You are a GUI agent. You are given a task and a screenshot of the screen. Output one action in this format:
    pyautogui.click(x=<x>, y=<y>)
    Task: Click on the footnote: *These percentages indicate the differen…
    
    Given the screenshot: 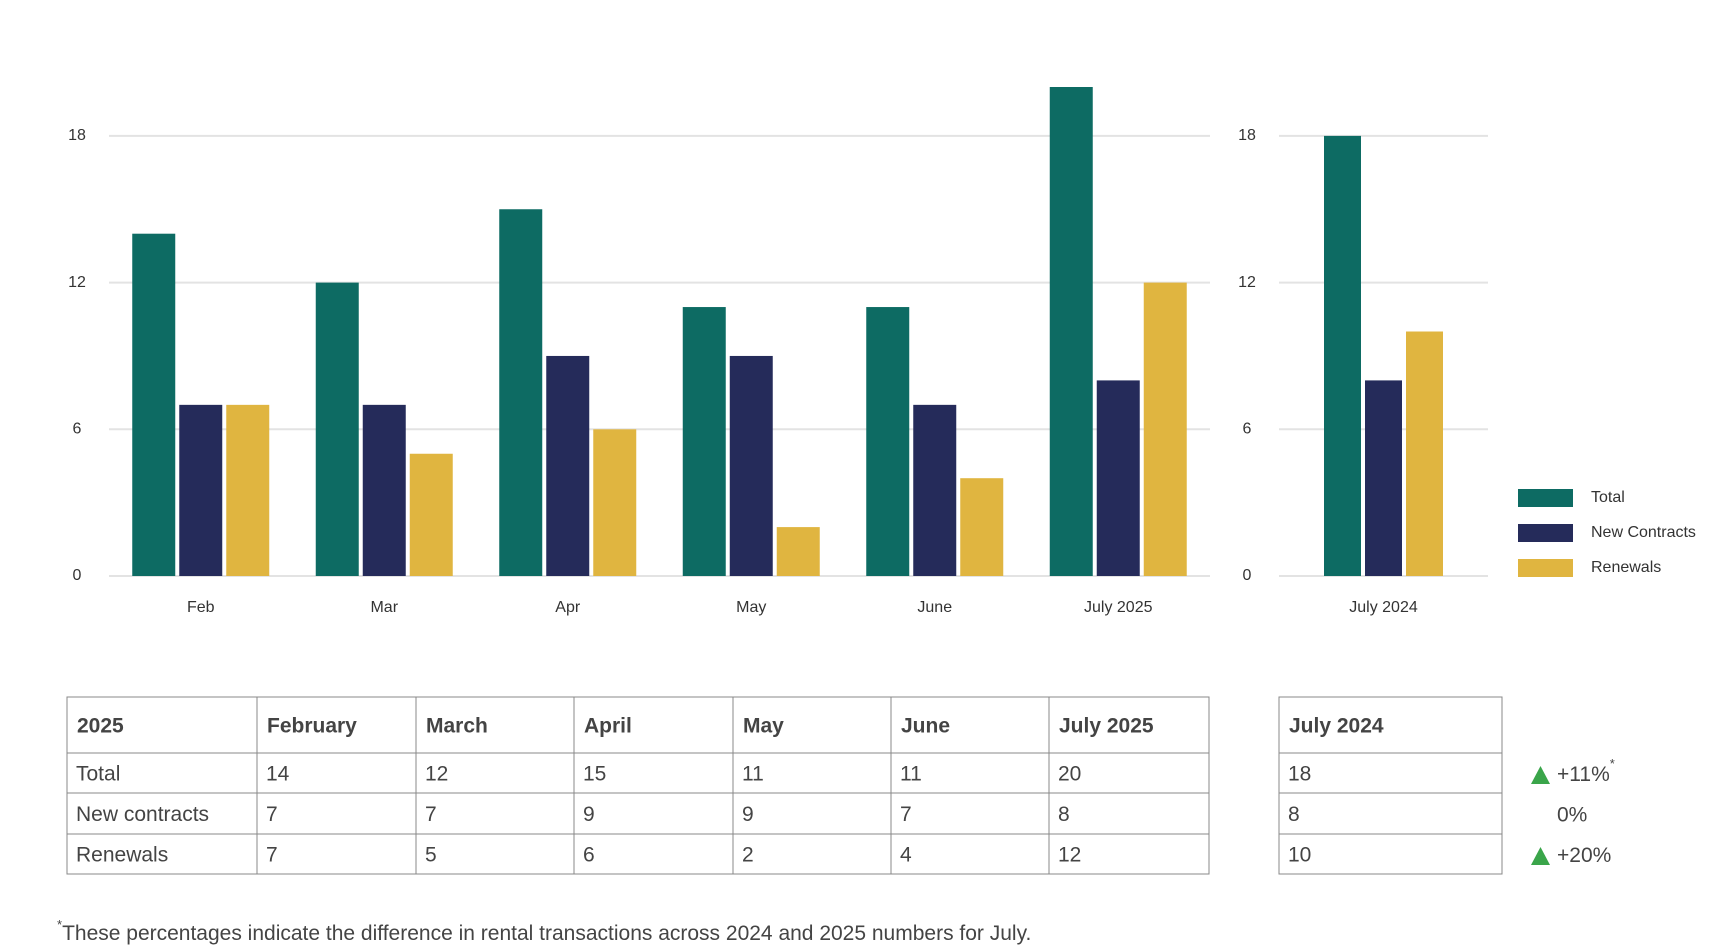 What is the action you would take?
    pyautogui.click(x=544, y=930)
    